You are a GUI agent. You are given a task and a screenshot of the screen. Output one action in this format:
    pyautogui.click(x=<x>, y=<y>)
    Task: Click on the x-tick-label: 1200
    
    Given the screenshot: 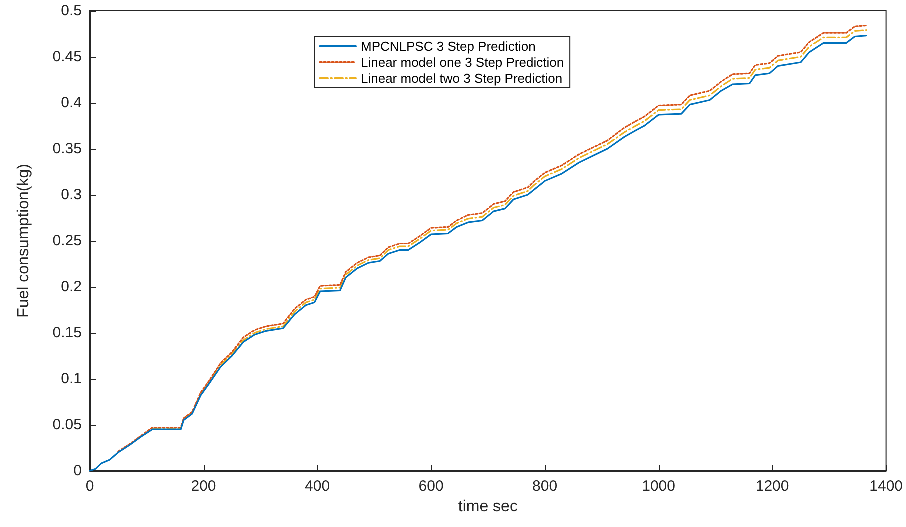 What is the action you would take?
    pyautogui.click(x=773, y=486)
    